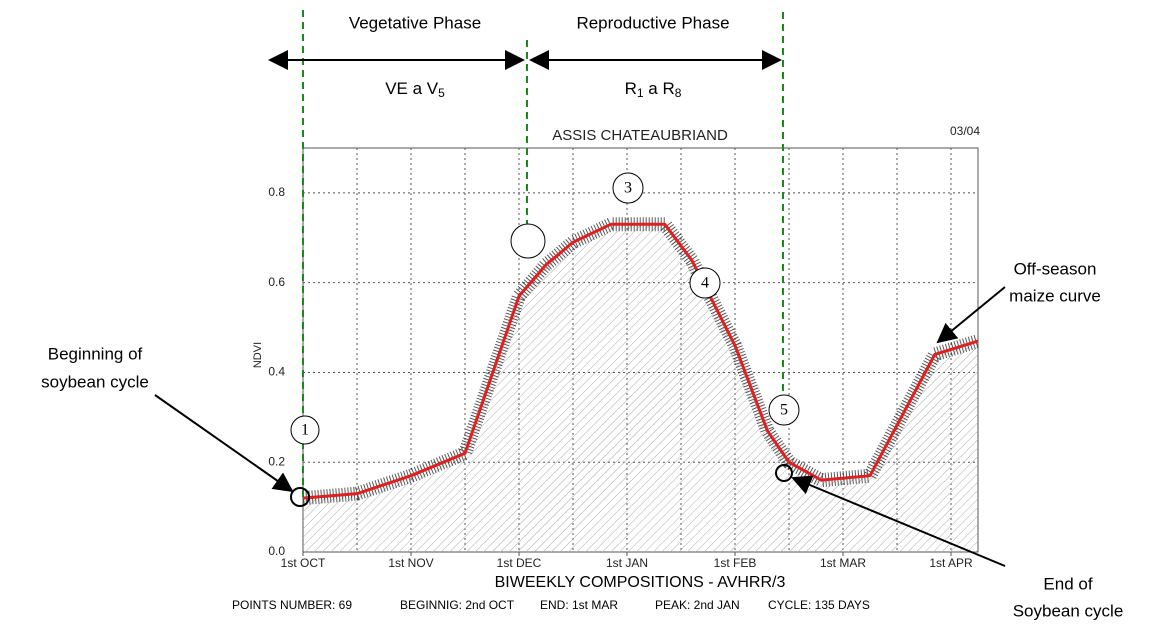  I want to click on x-tick-label: 1st DEC, so click(519, 563).